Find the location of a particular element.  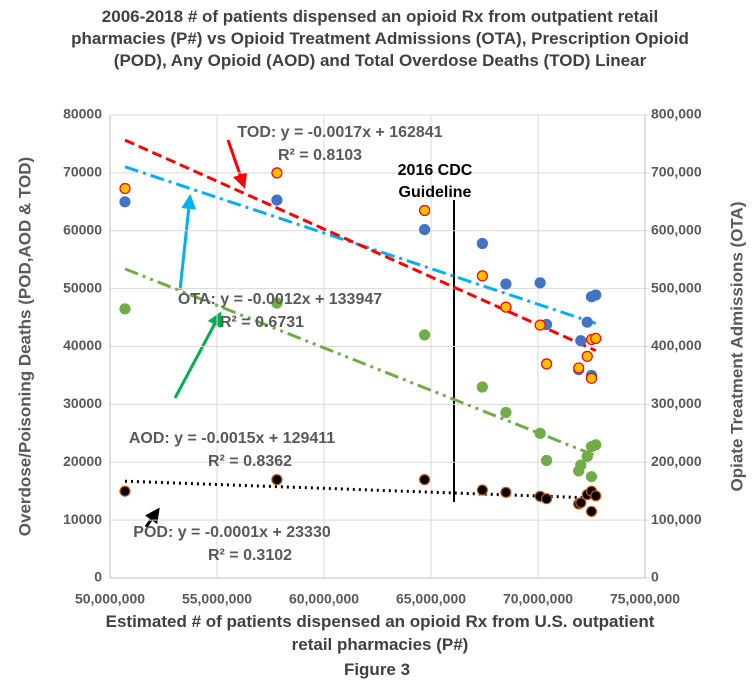

annotation: R² = 0.3102 is located at coordinates (250, 555).